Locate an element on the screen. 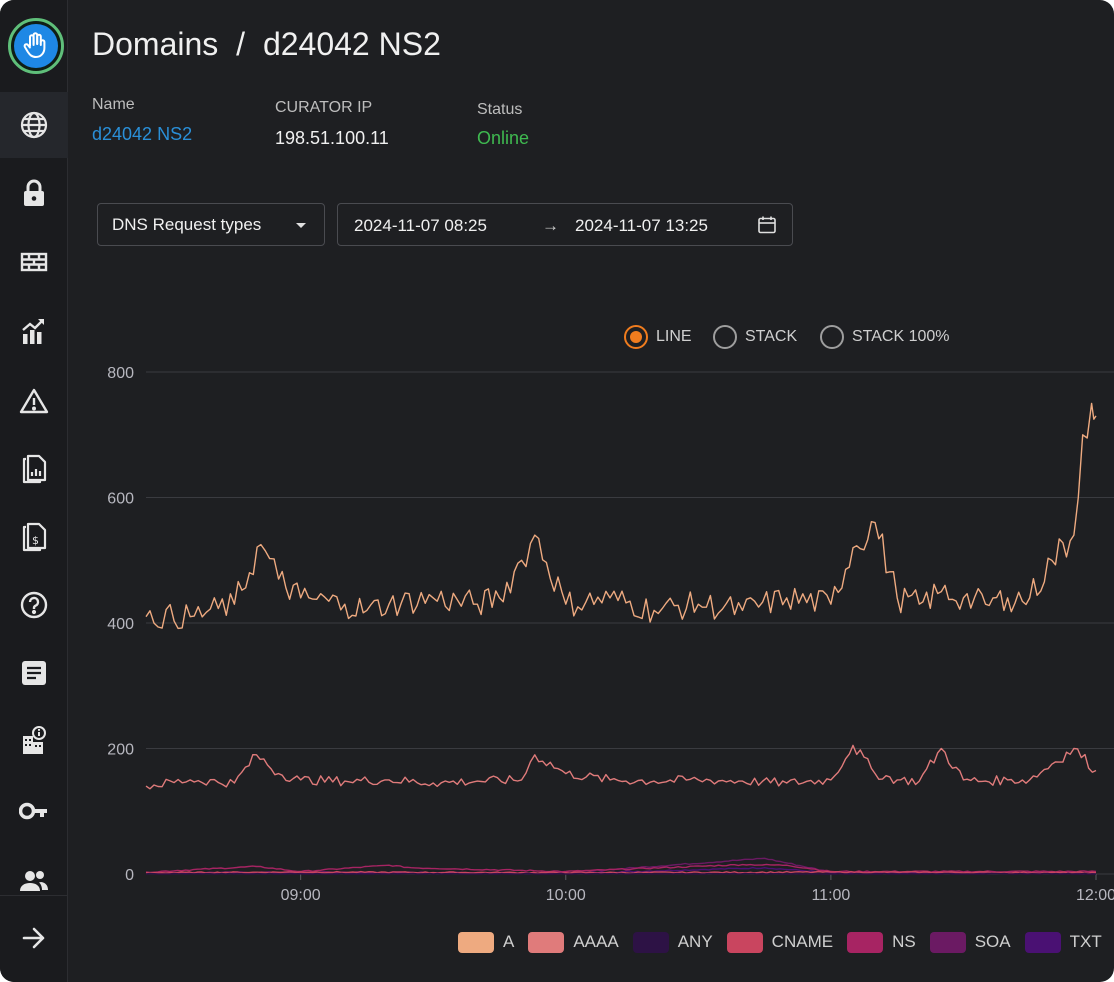 The image size is (1114, 982). nav-api-keys is located at coordinates (34, 811).